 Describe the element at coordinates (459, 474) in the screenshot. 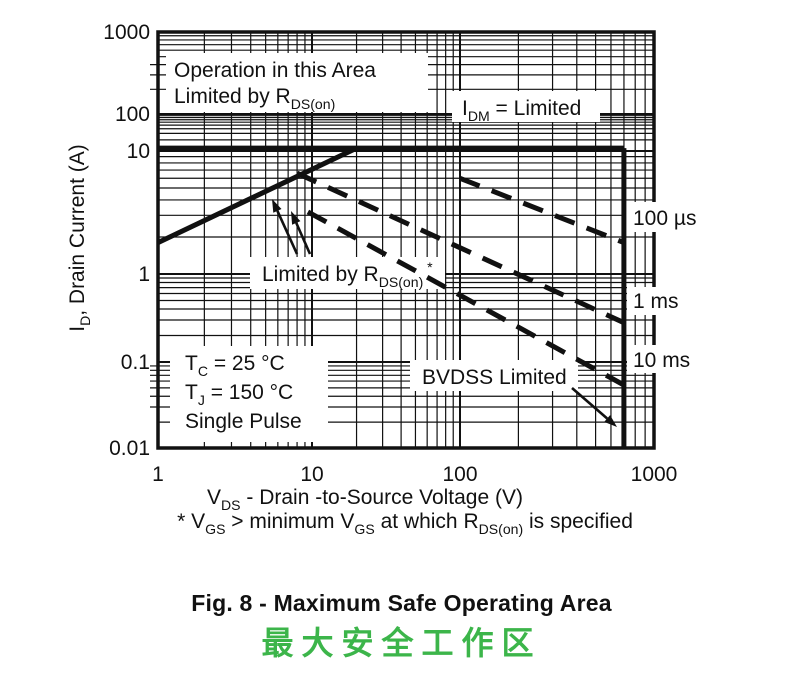

I see `x-tick-100: 100` at that location.